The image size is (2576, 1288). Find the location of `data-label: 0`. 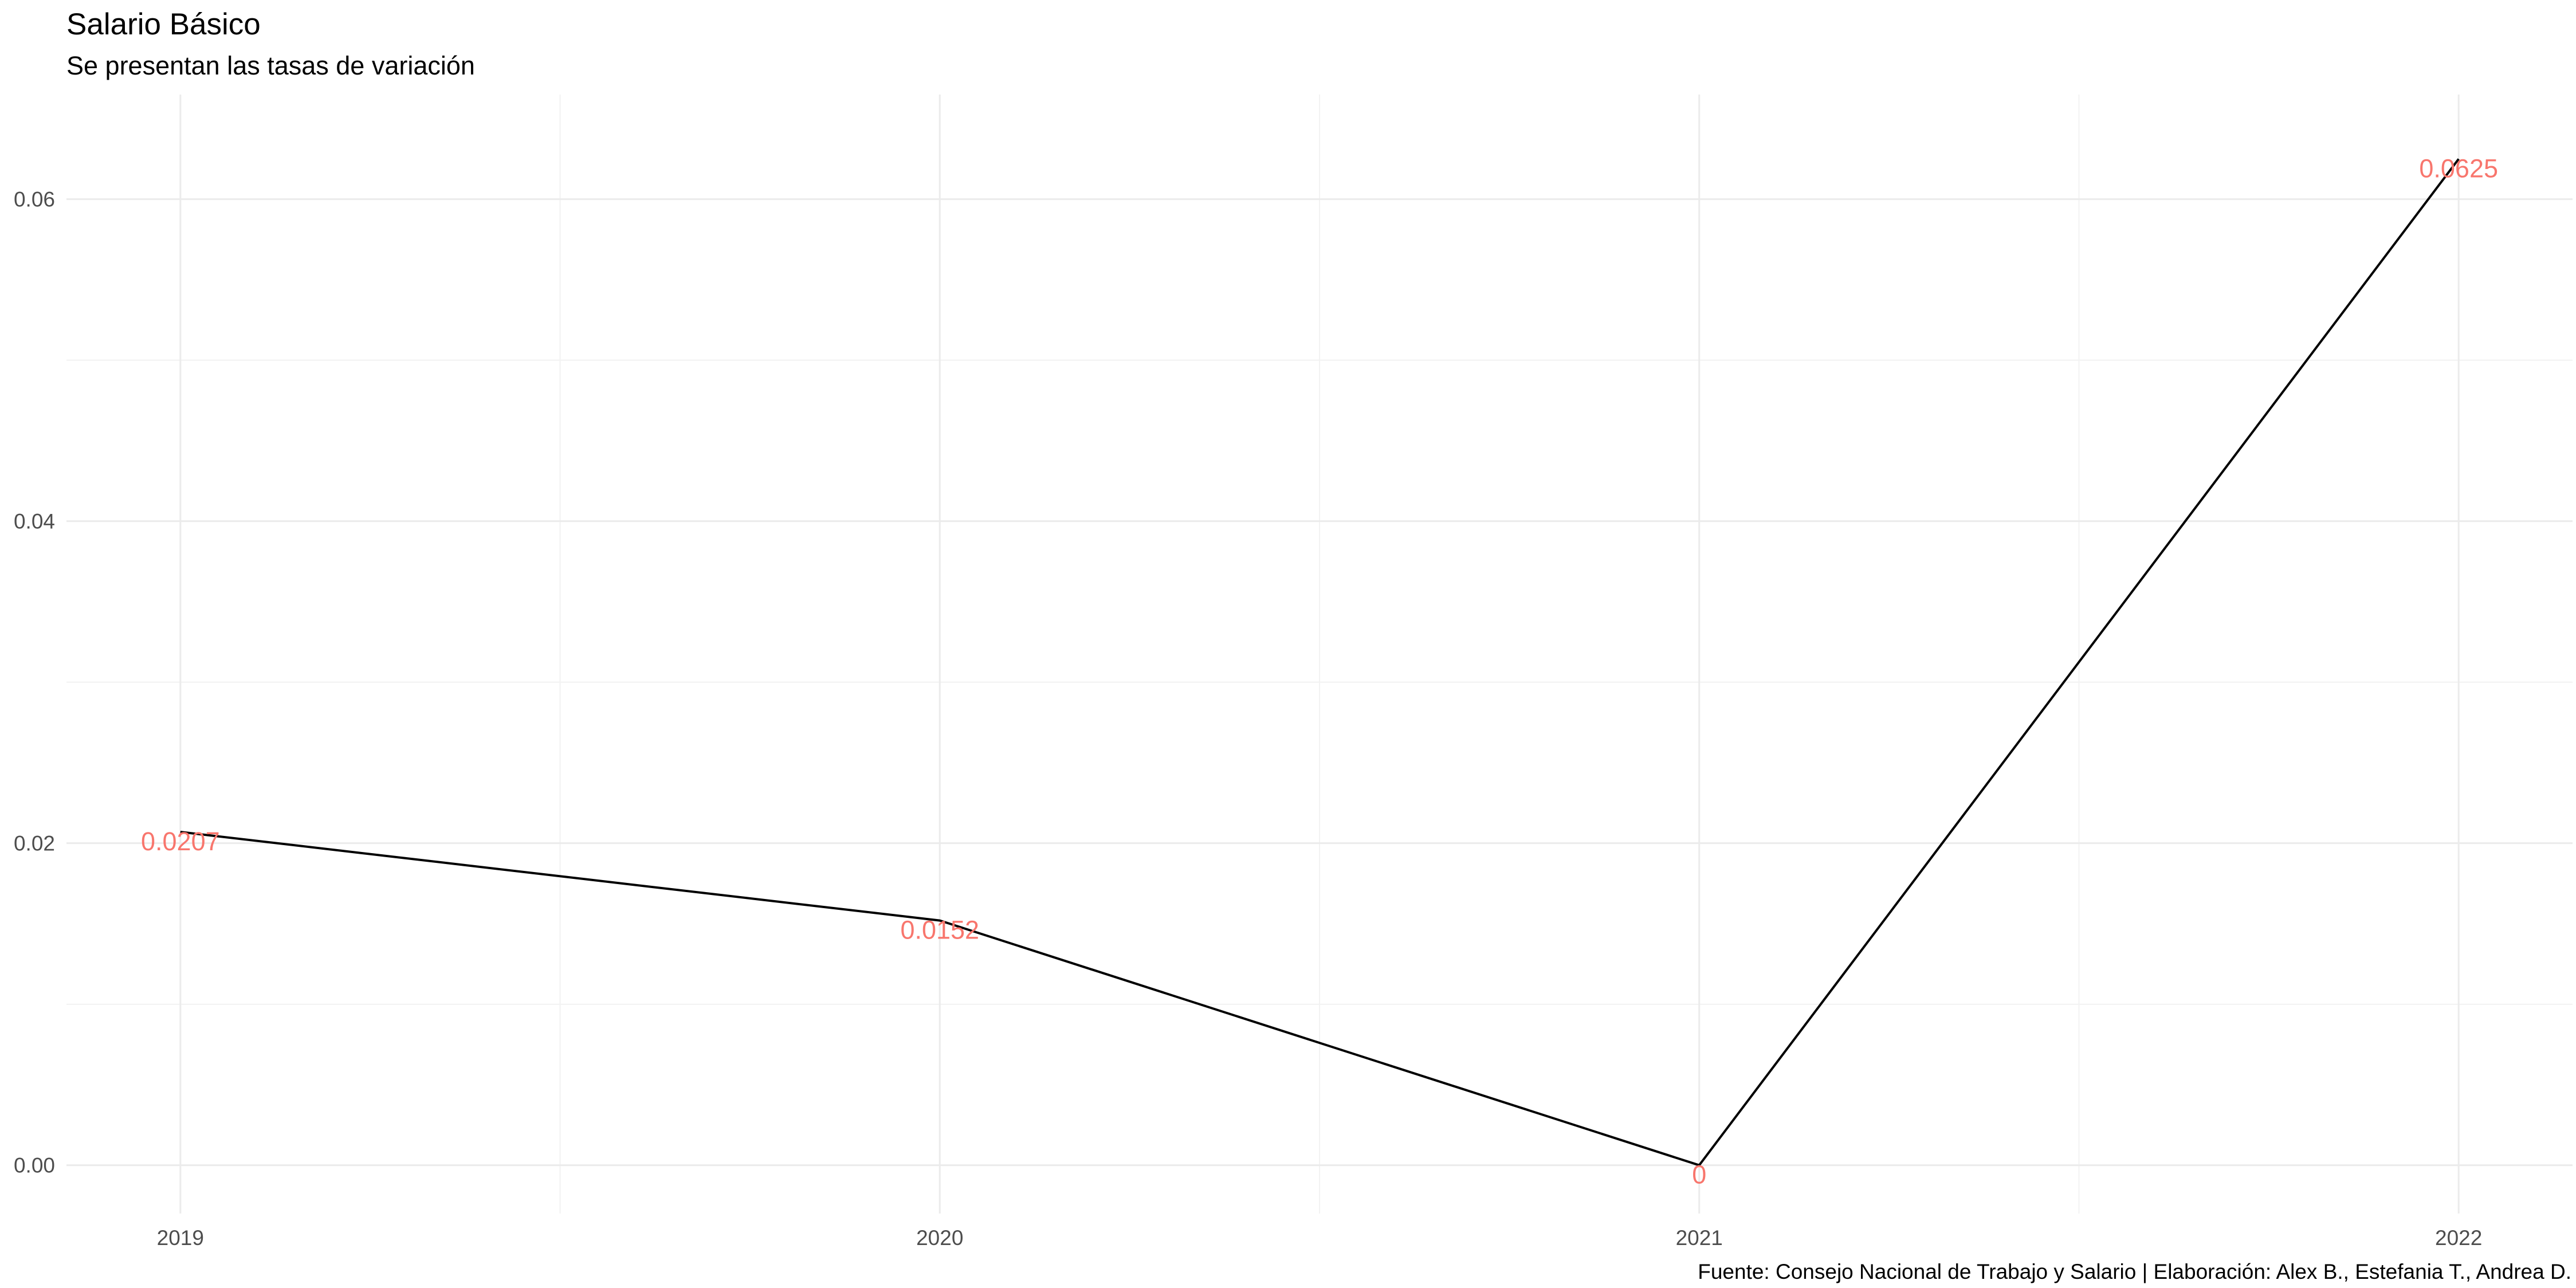

data-label: 0 is located at coordinates (1699, 1175).